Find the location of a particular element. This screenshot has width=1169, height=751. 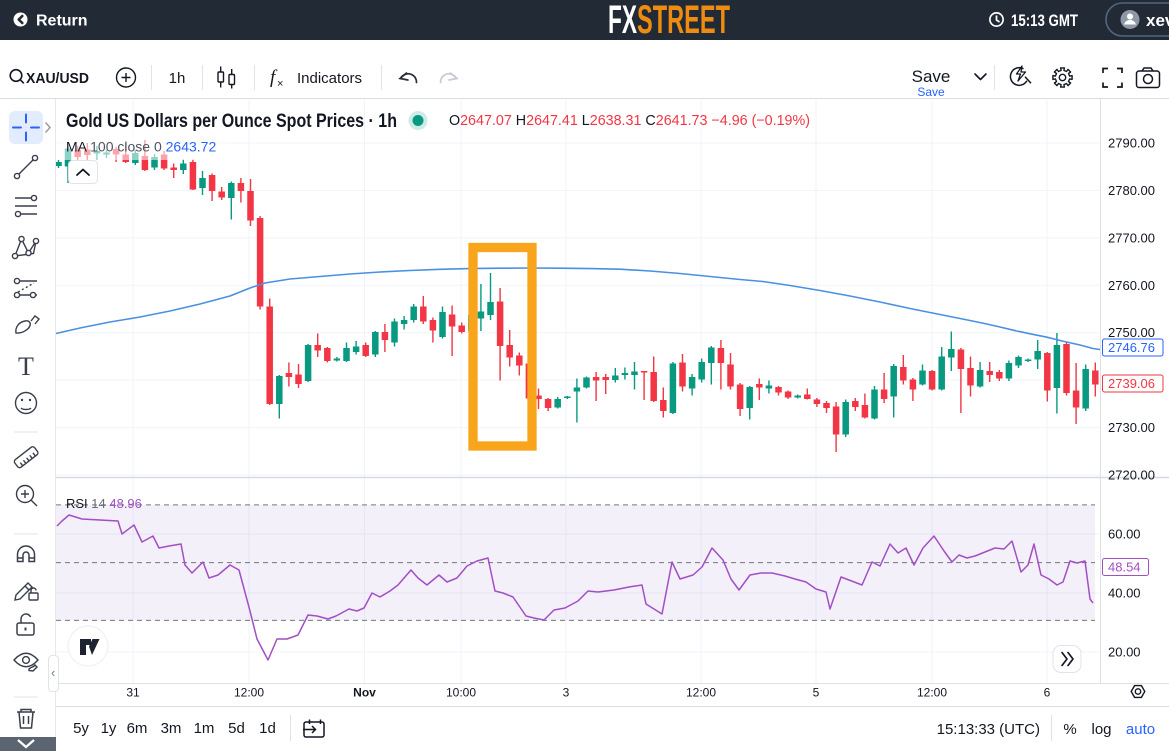

svg-text: STREET is located at coordinates (683, 20).